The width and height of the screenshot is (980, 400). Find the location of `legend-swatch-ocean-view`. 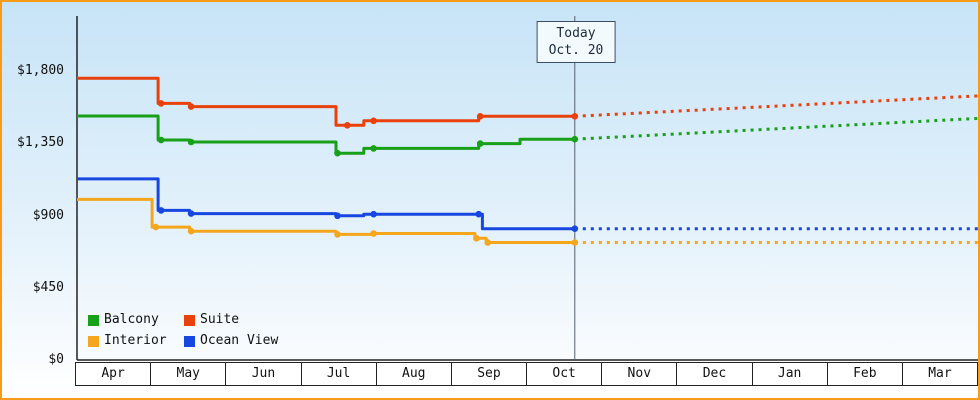

legend-swatch-ocean-view is located at coordinates (189, 341).